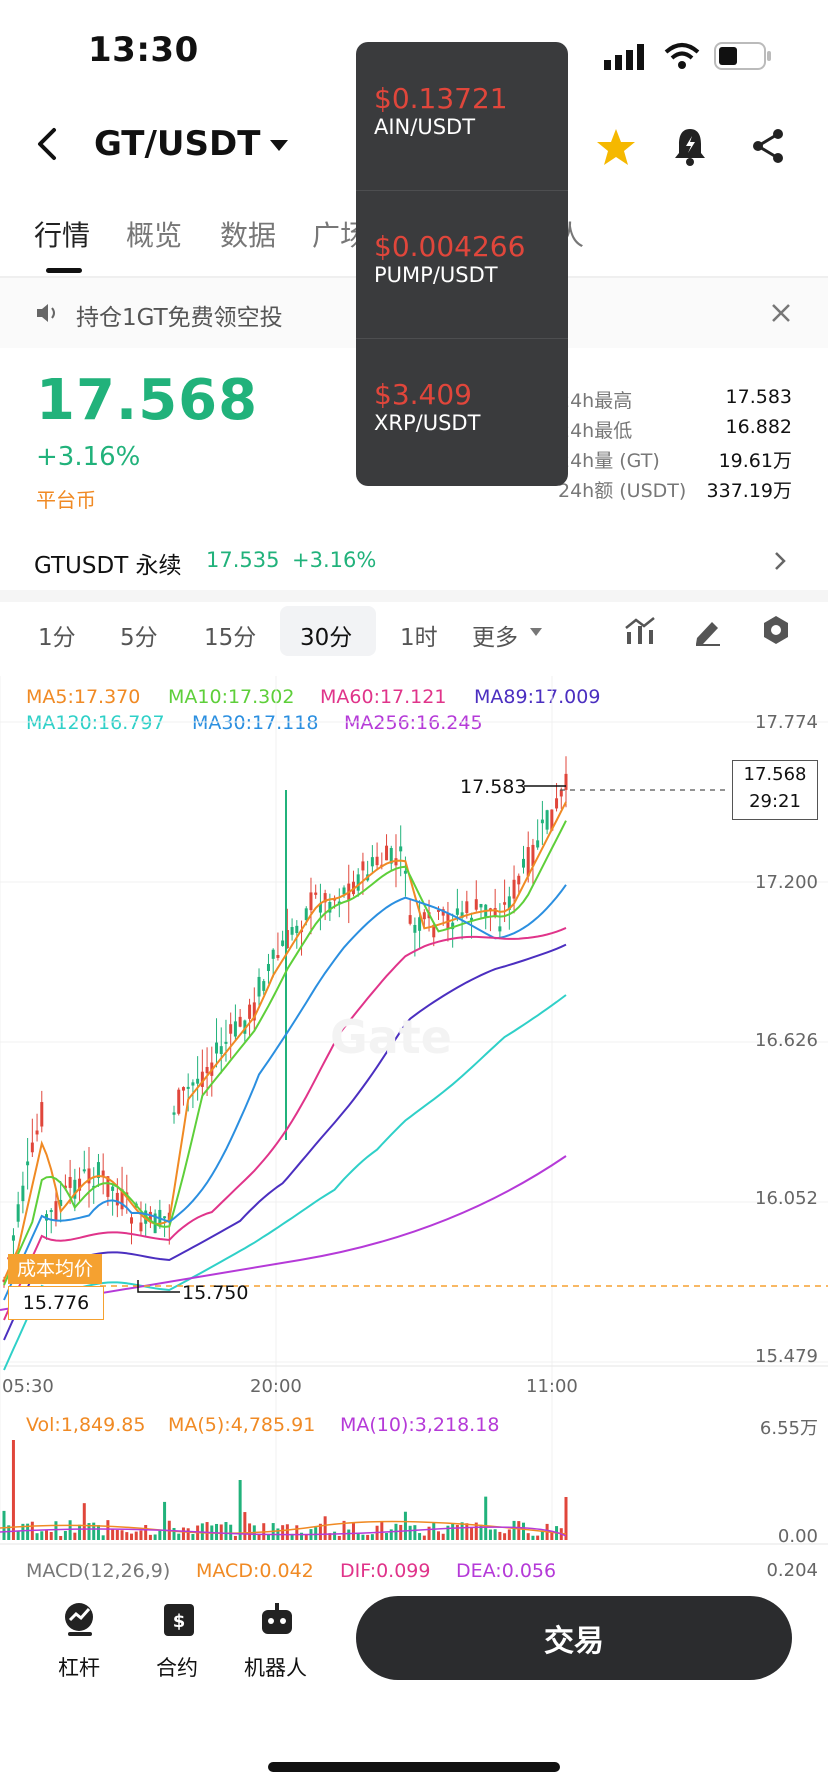  What do you see at coordinates (574, 1638) in the screenshot?
I see `trade-button: 交易` at bounding box center [574, 1638].